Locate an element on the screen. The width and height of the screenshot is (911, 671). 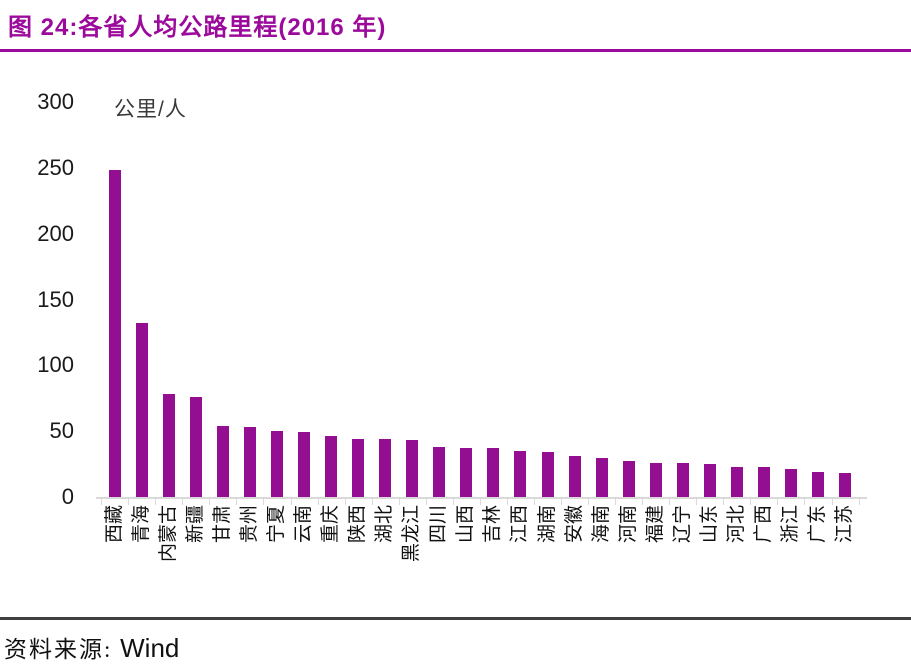
x-axis-line is located at coordinates (481, 498).